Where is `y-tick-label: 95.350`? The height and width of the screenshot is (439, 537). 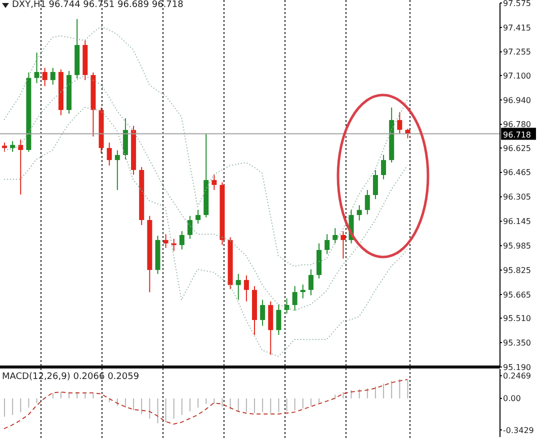
y-tick-label: 95.350 is located at coordinates (517, 343).